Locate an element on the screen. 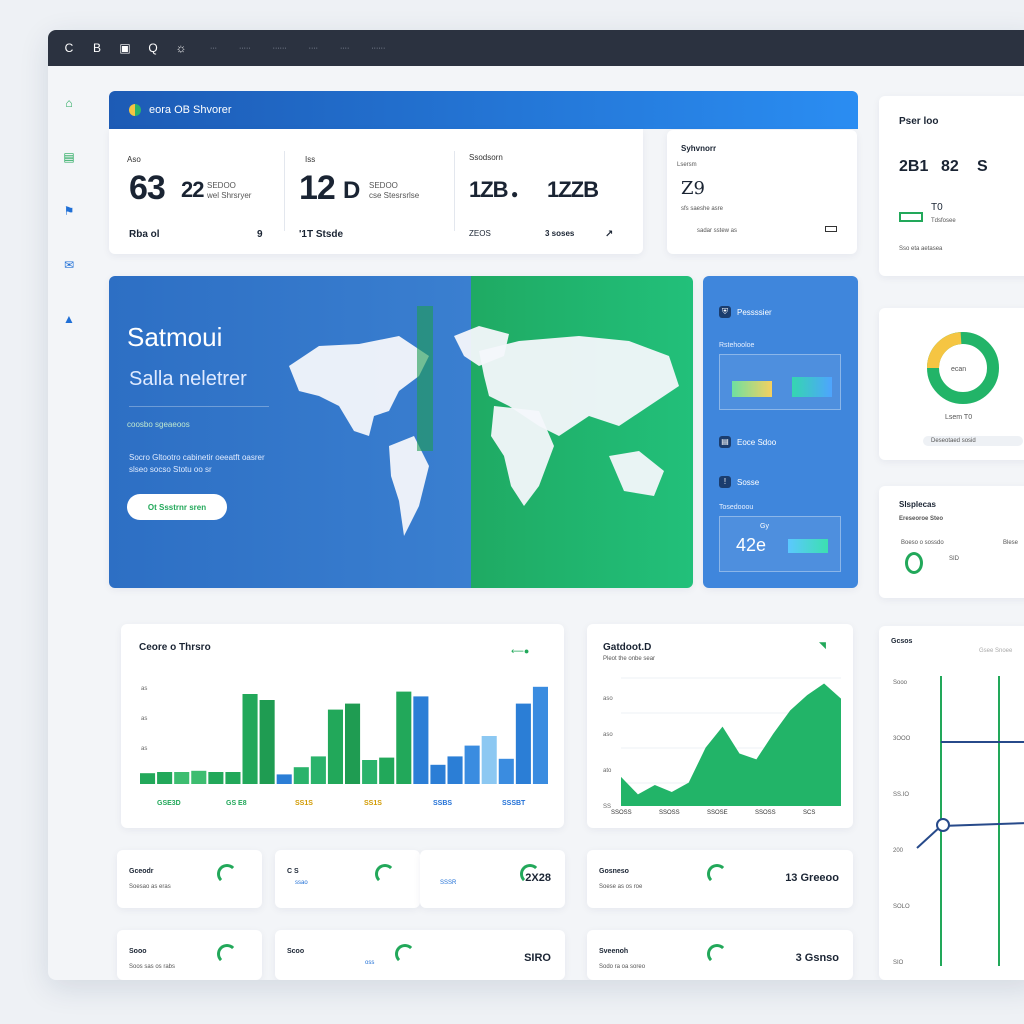 The image size is (1024, 1024). area-chart-title: Gatdoot.D is located at coordinates (627, 647).